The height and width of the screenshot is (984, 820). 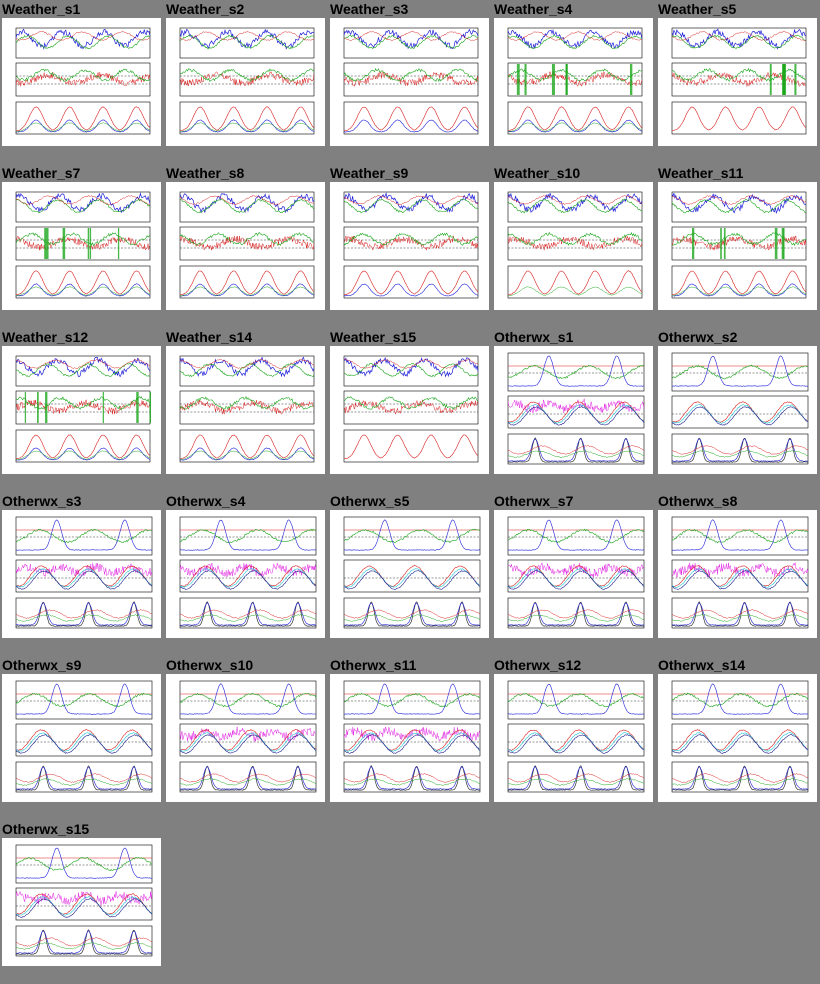 What do you see at coordinates (369, 9) in the screenshot?
I see `plot-title: Weather_s3` at bounding box center [369, 9].